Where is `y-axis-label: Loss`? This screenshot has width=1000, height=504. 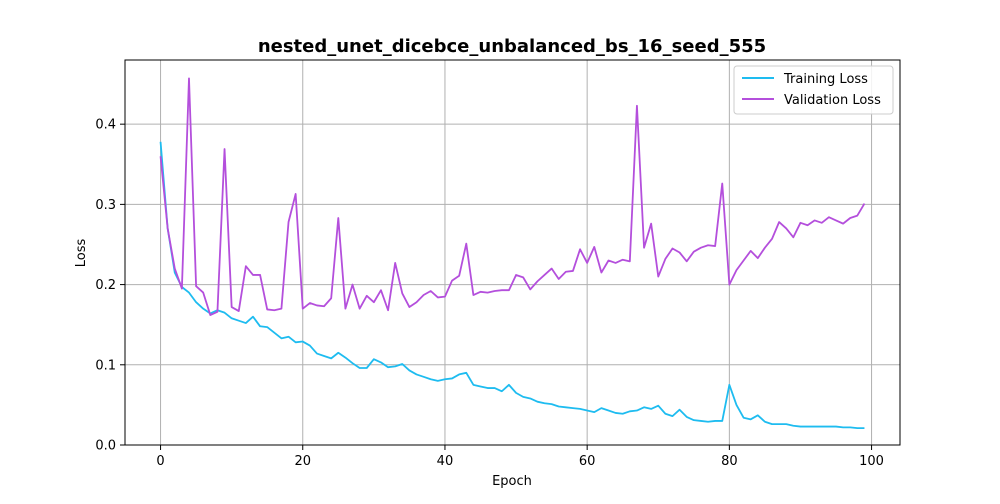
y-axis-label: Loss is located at coordinates (81, 253).